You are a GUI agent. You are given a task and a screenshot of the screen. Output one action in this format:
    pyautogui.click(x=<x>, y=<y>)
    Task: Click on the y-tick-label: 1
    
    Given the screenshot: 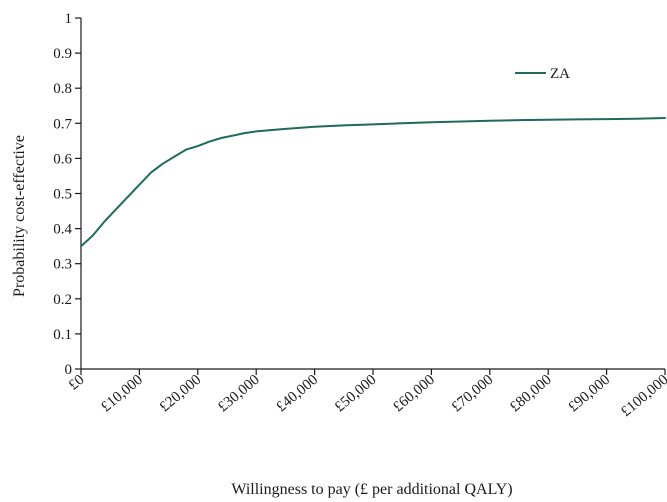 What is the action you would take?
    pyautogui.click(x=69, y=19)
    